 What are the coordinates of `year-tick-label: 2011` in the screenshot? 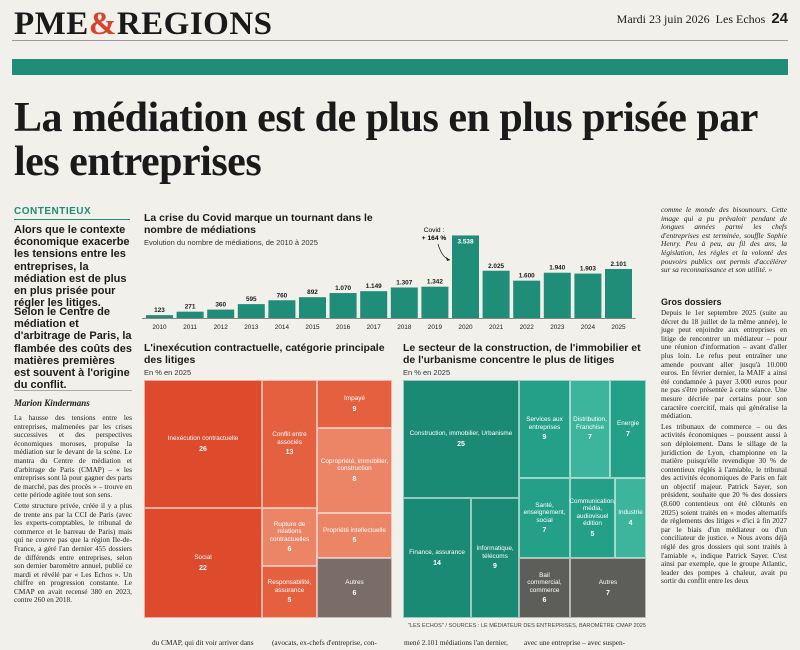 It's located at (190, 327).